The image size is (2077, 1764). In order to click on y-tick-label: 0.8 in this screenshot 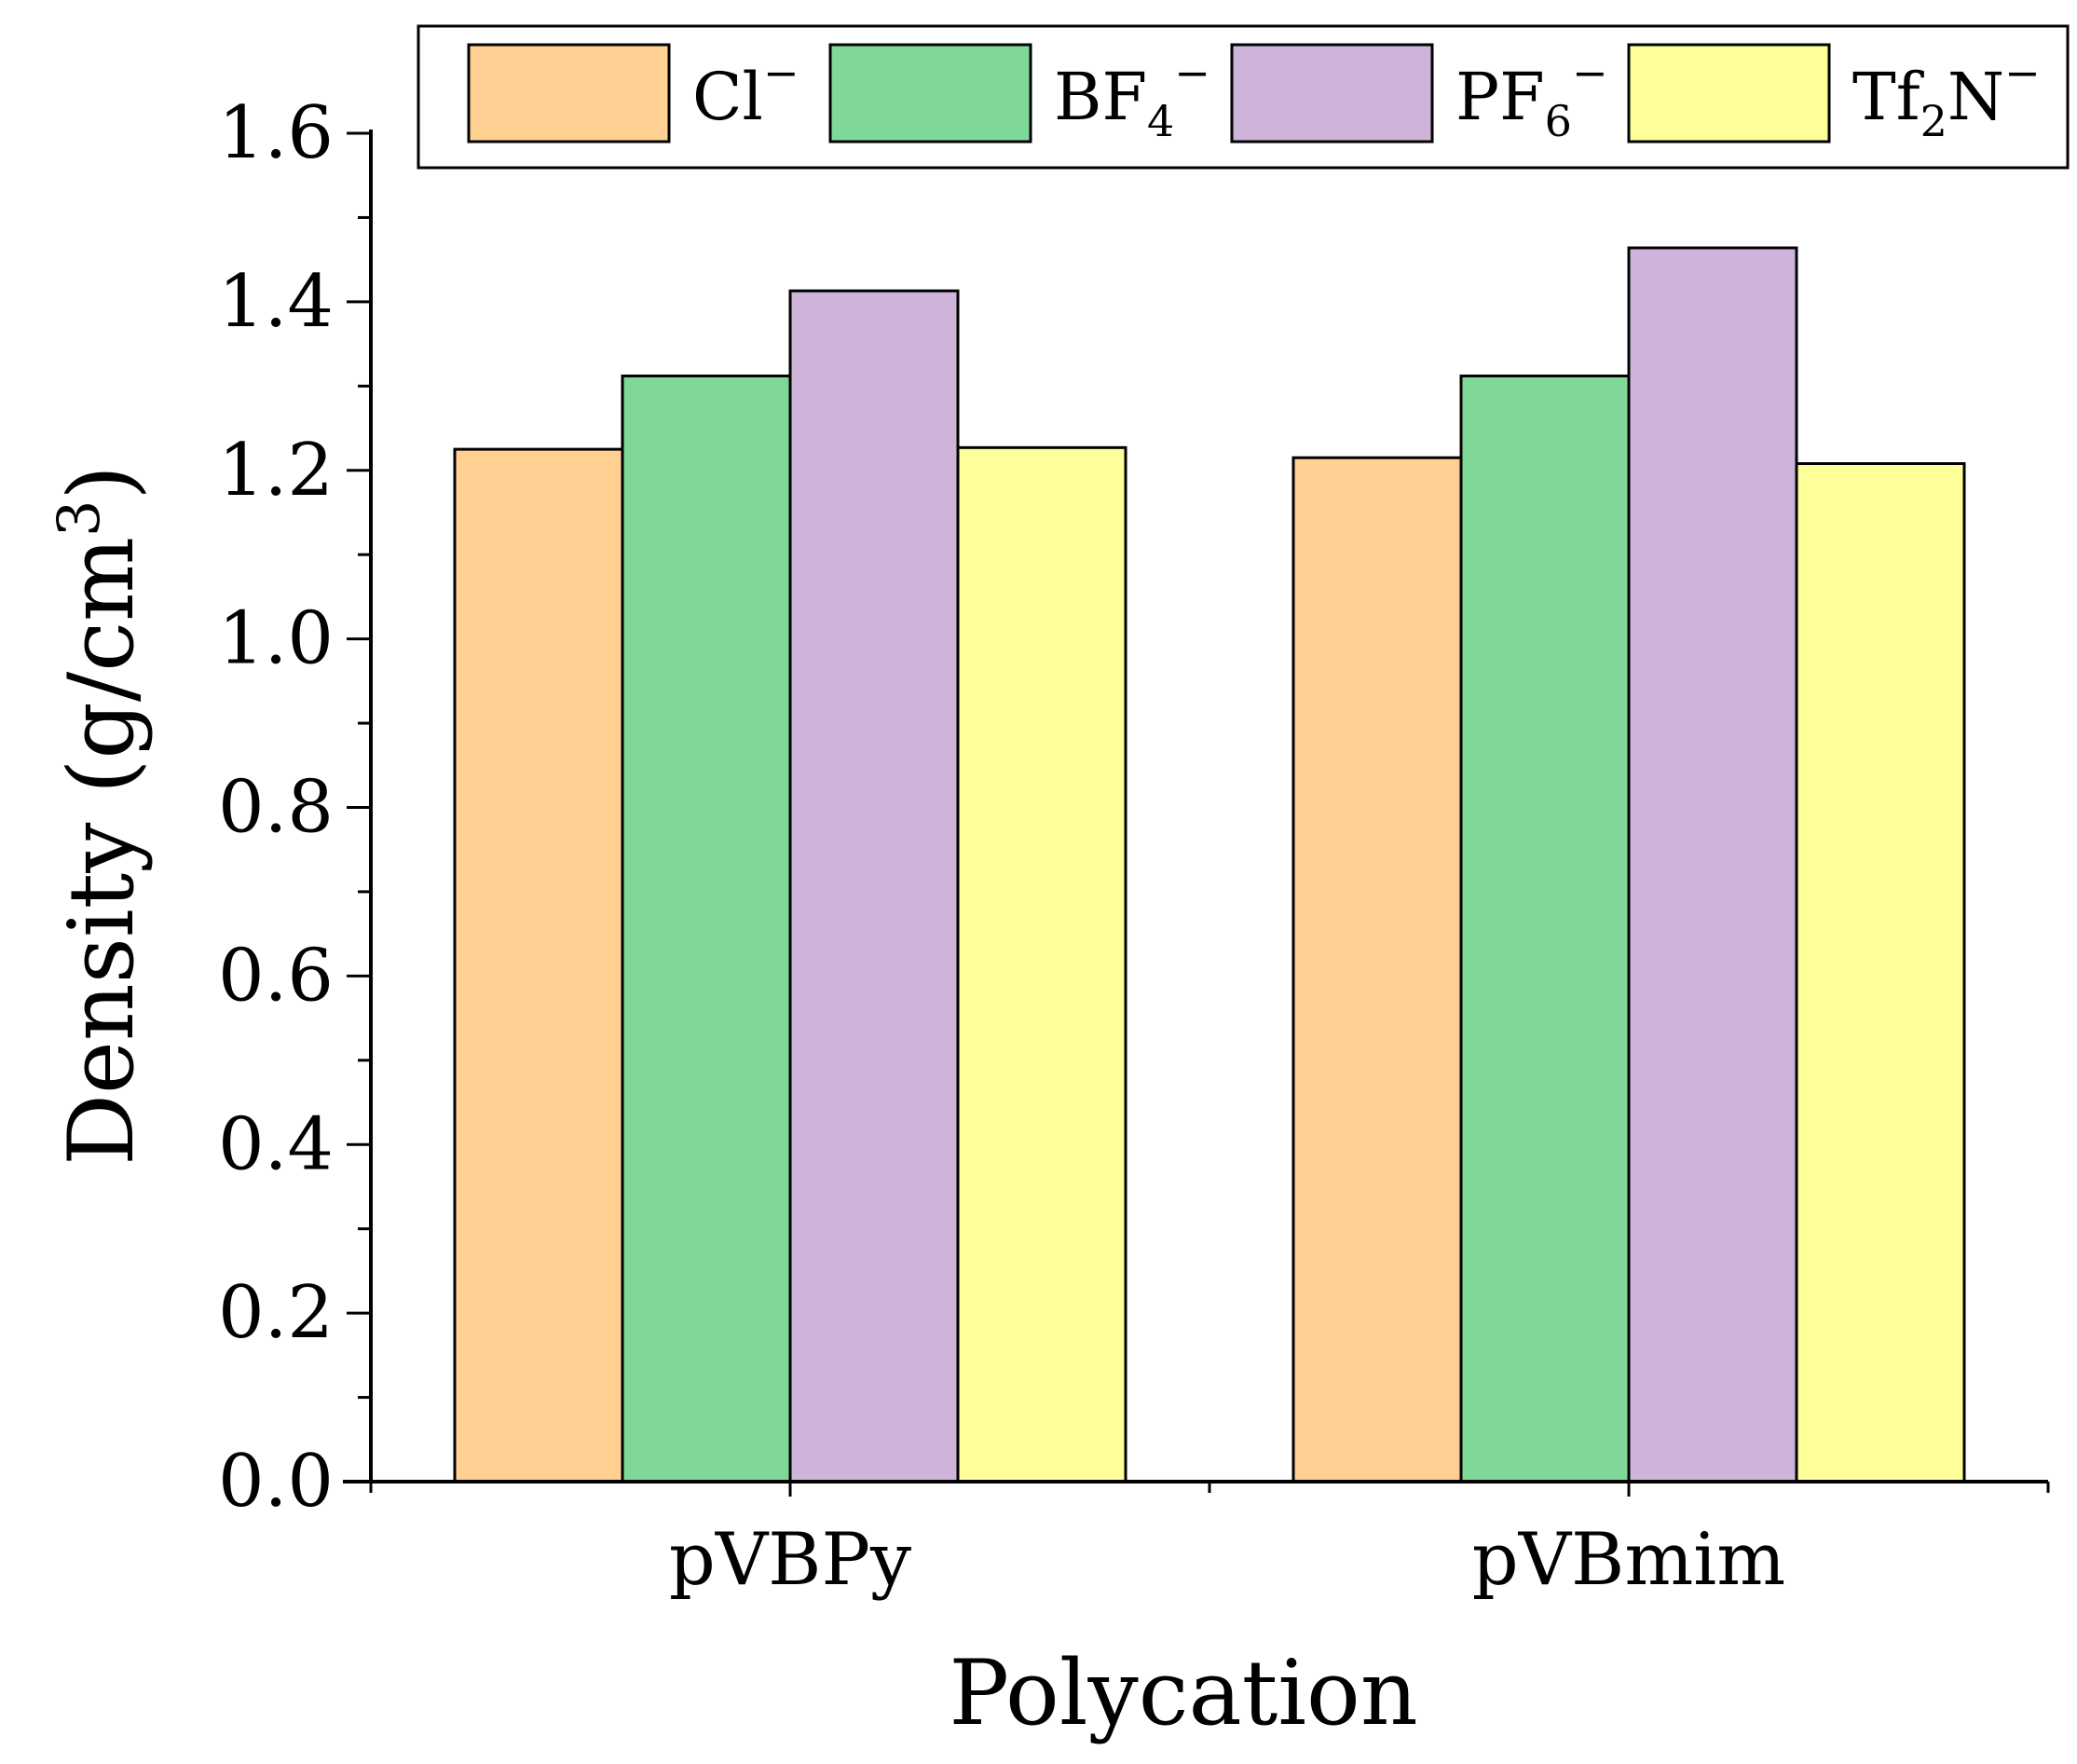, I will do `click(276, 808)`.